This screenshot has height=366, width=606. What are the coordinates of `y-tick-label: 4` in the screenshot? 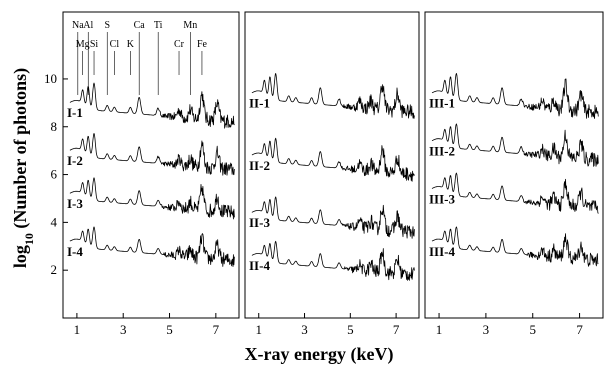 It's located at (54, 221).